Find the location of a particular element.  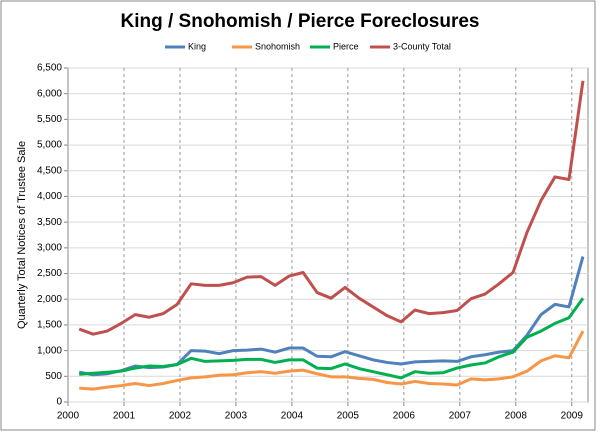

y-tick-label: 5,000 is located at coordinates (49, 145).